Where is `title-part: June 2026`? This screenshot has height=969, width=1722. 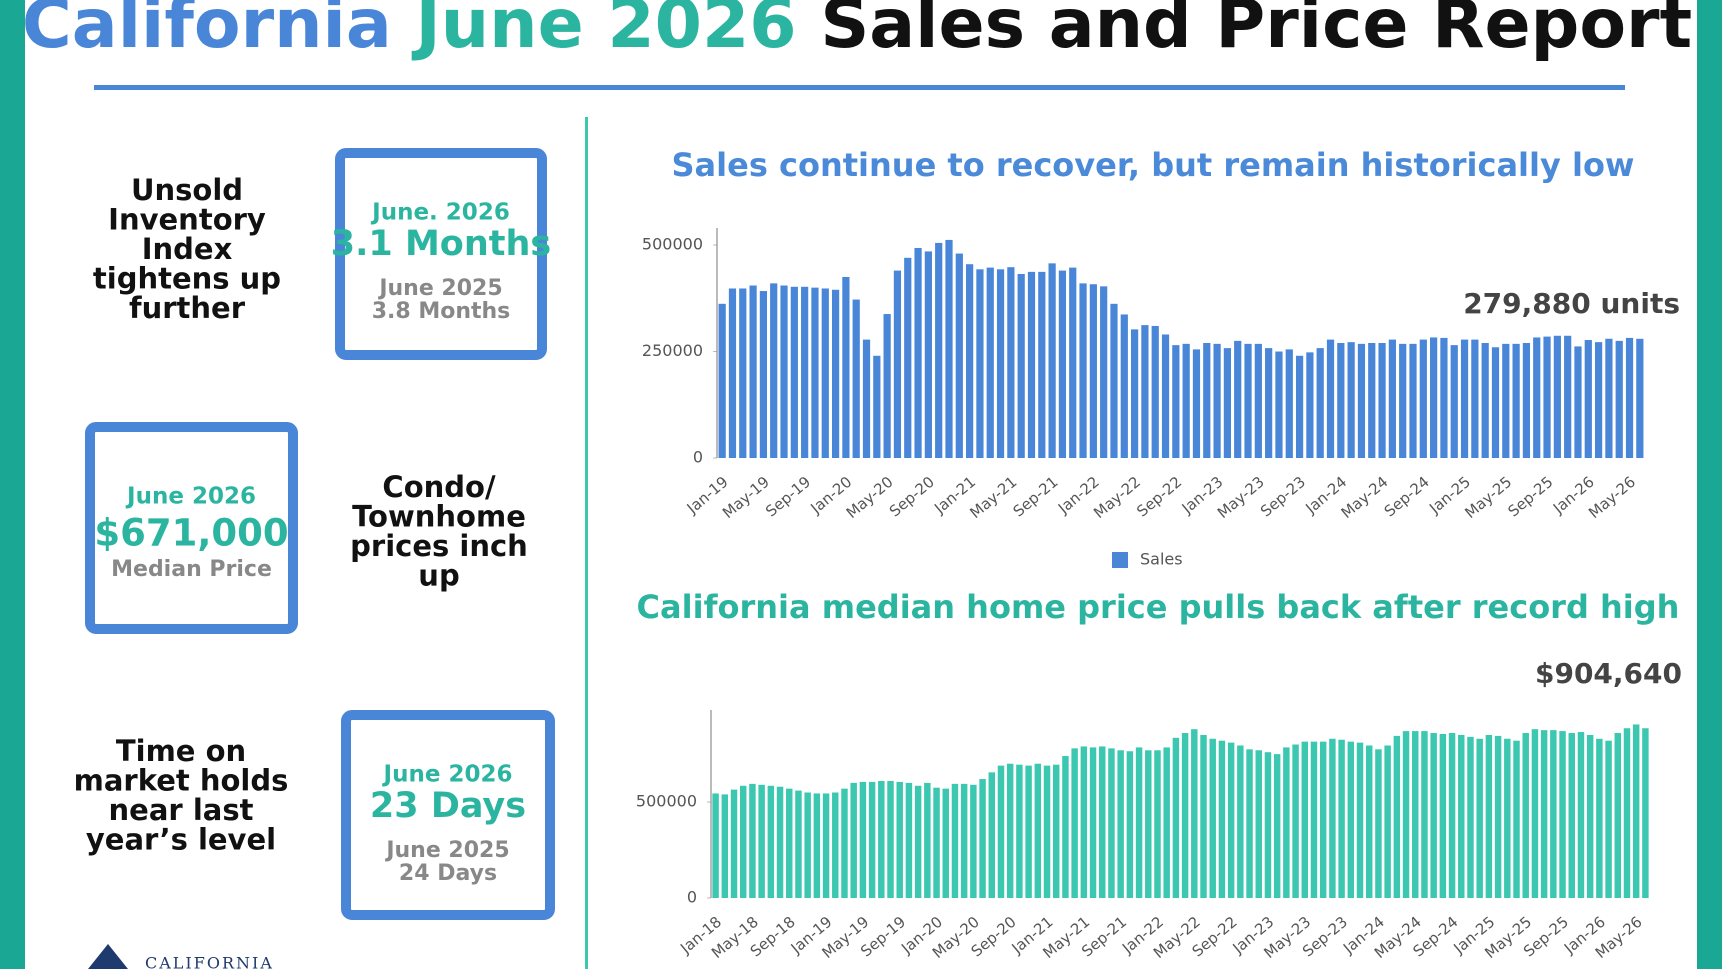
title-part: June 2026 is located at coordinates (603, 32).